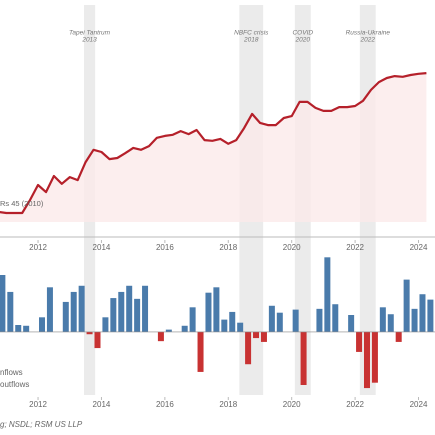 The image size is (435, 435). I want to click on legend-label: outflows, so click(14, 384).